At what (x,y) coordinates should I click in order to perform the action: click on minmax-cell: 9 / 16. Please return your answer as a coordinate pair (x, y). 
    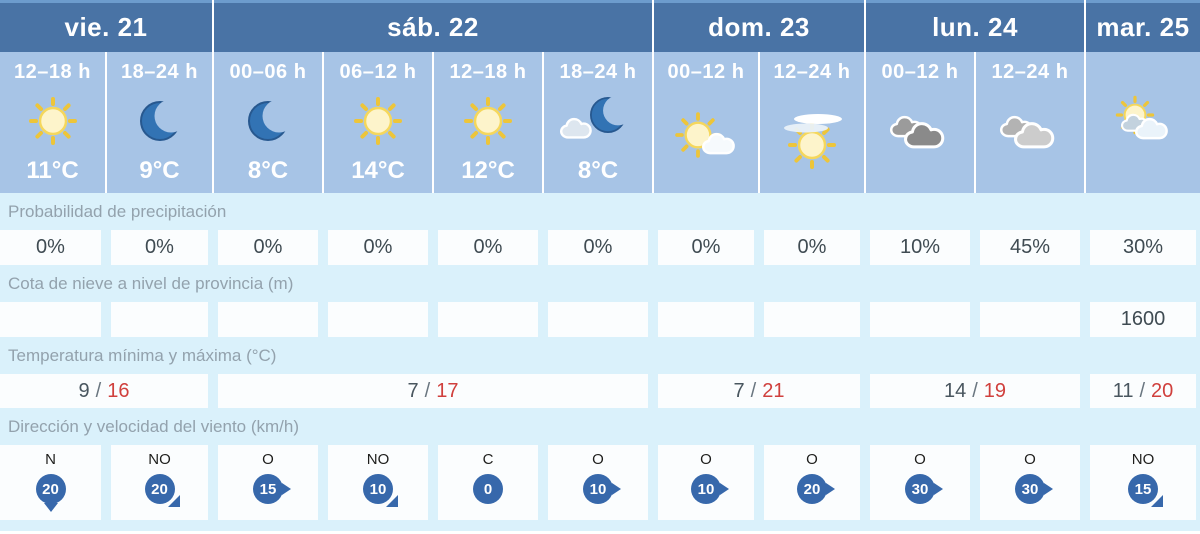
    Looking at the image, I should click on (104, 391).